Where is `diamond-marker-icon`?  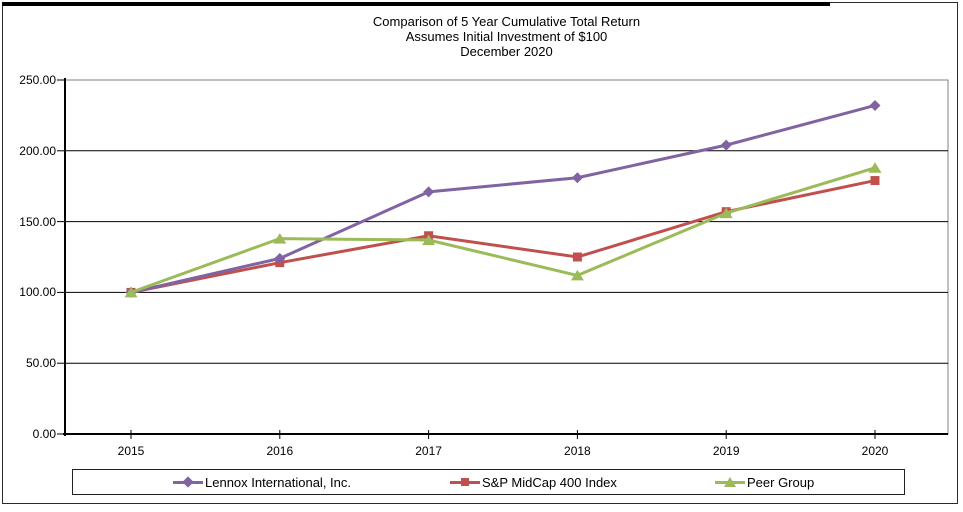
diamond-marker-icon is located at coordinates (188, 482).